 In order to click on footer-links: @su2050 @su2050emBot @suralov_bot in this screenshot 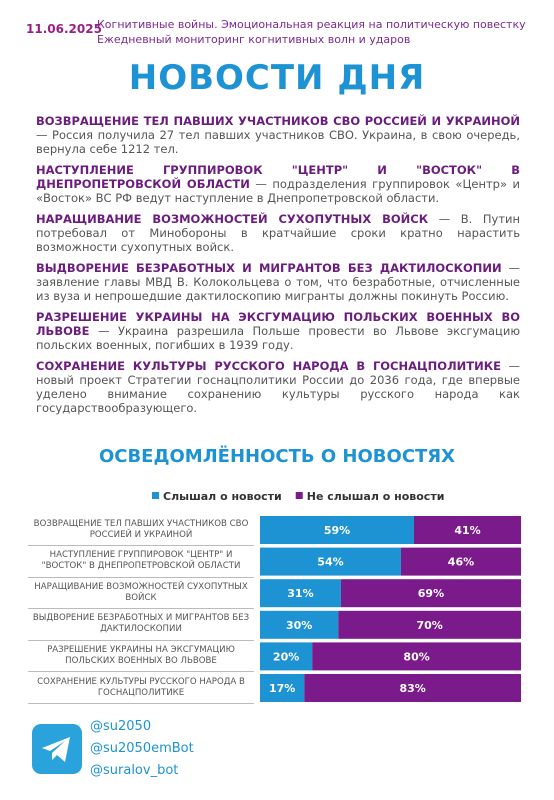, I will do `click(142, 749)`.